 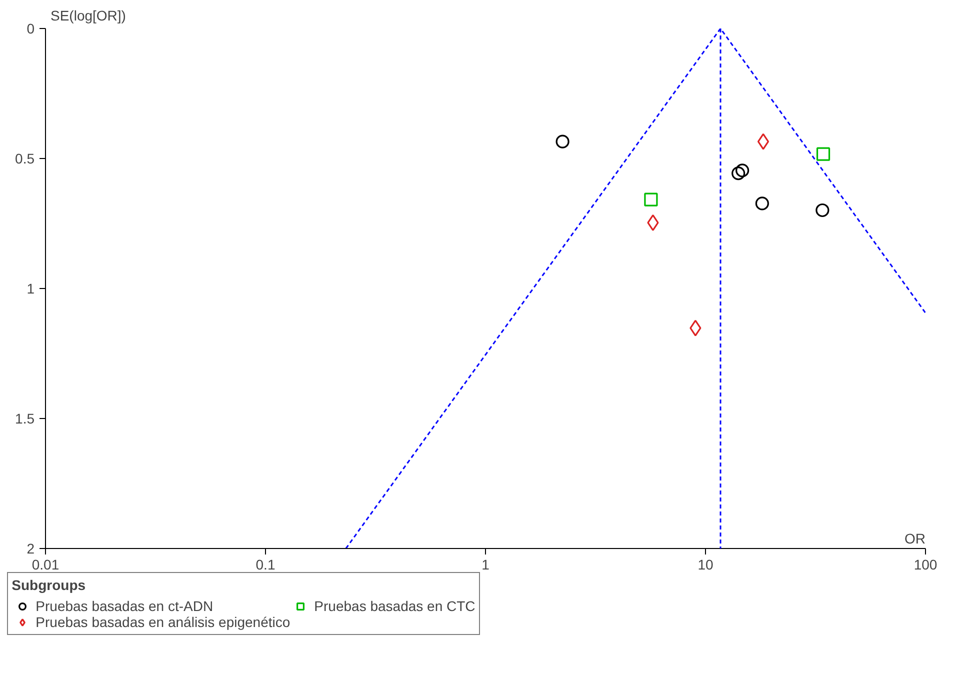 I want to click on legend-label: Pruebas basadas en análisis epigenético, so click(x=163, y=622).